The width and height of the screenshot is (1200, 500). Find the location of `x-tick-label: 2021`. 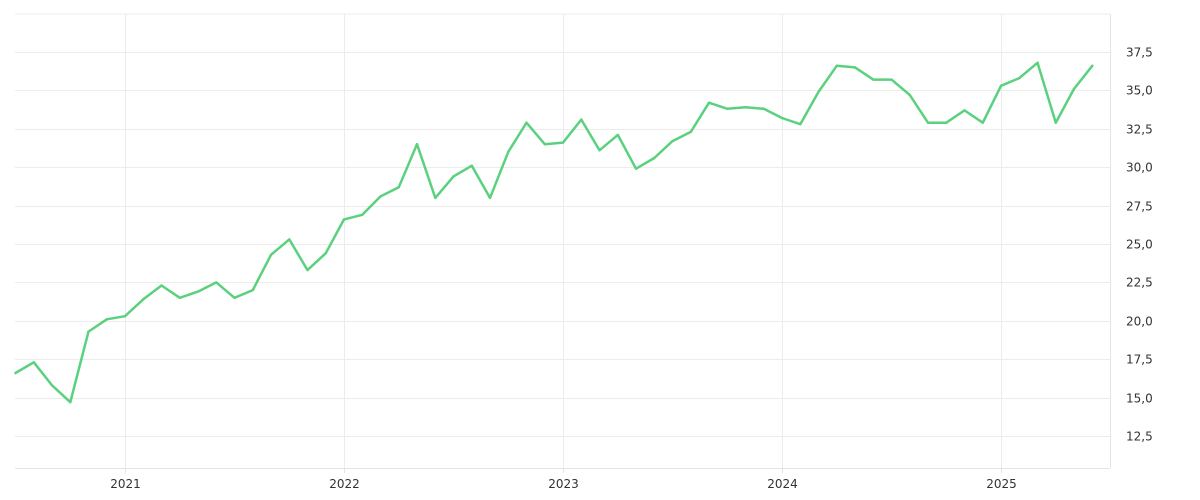

x-tick-label: 2021 is located at coordinates (125, 484).